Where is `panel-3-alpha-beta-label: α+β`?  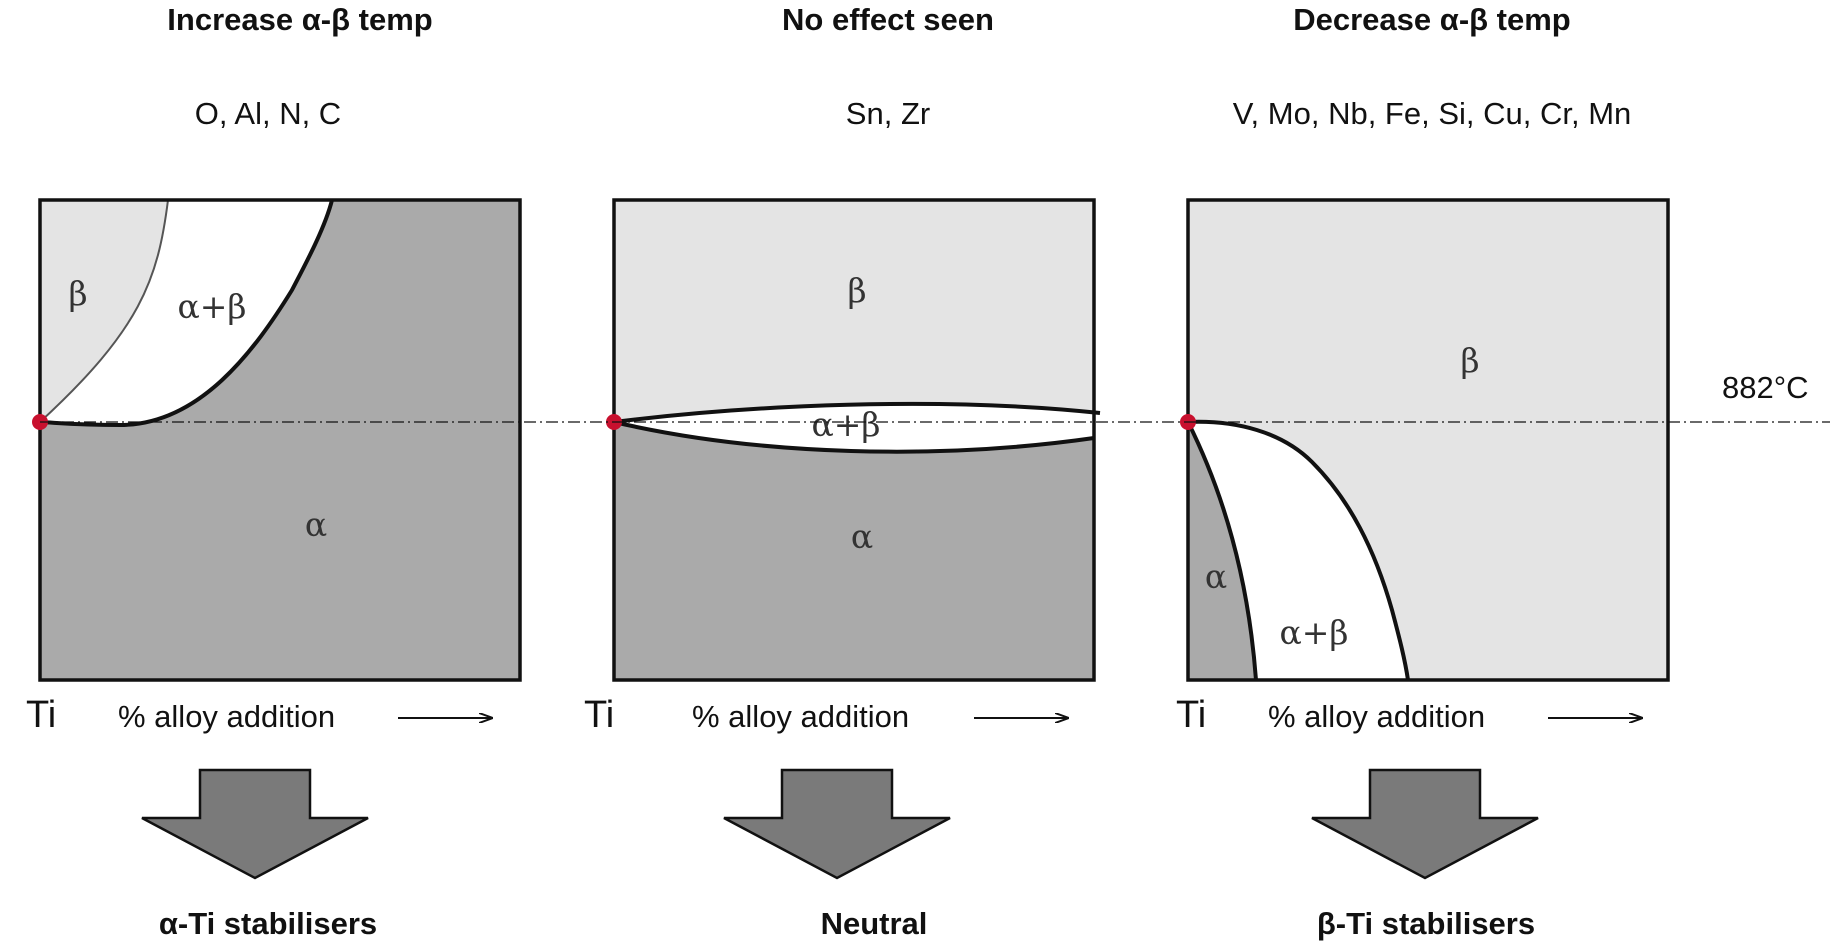
panel-3-alpha-beta-label: α+β is located at coordinates (1313, 632).